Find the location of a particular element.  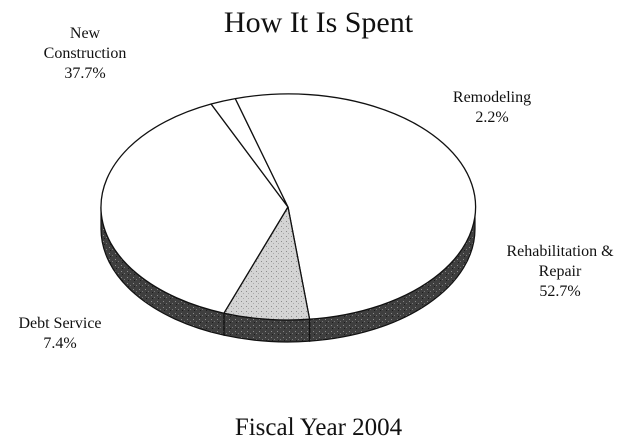

slice-name-2: Rehabilitation & is located at coordinates (560, 251).